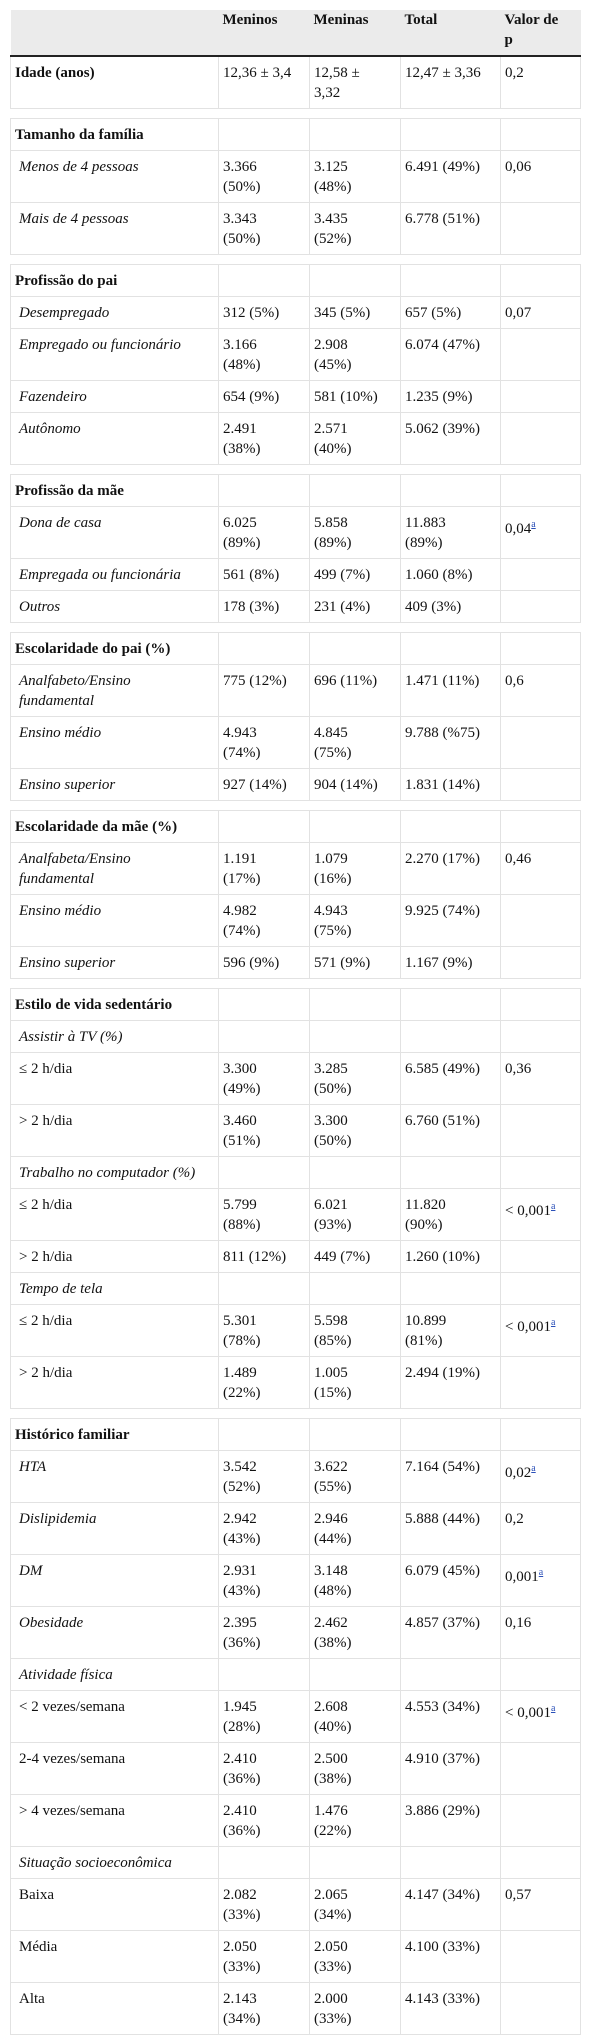 This screenshot has width=590, height=2035. Describe the element at coordinates (295, 1172) in the screenshot. I see `table-row: Trabalho no computador (%)` at that location.